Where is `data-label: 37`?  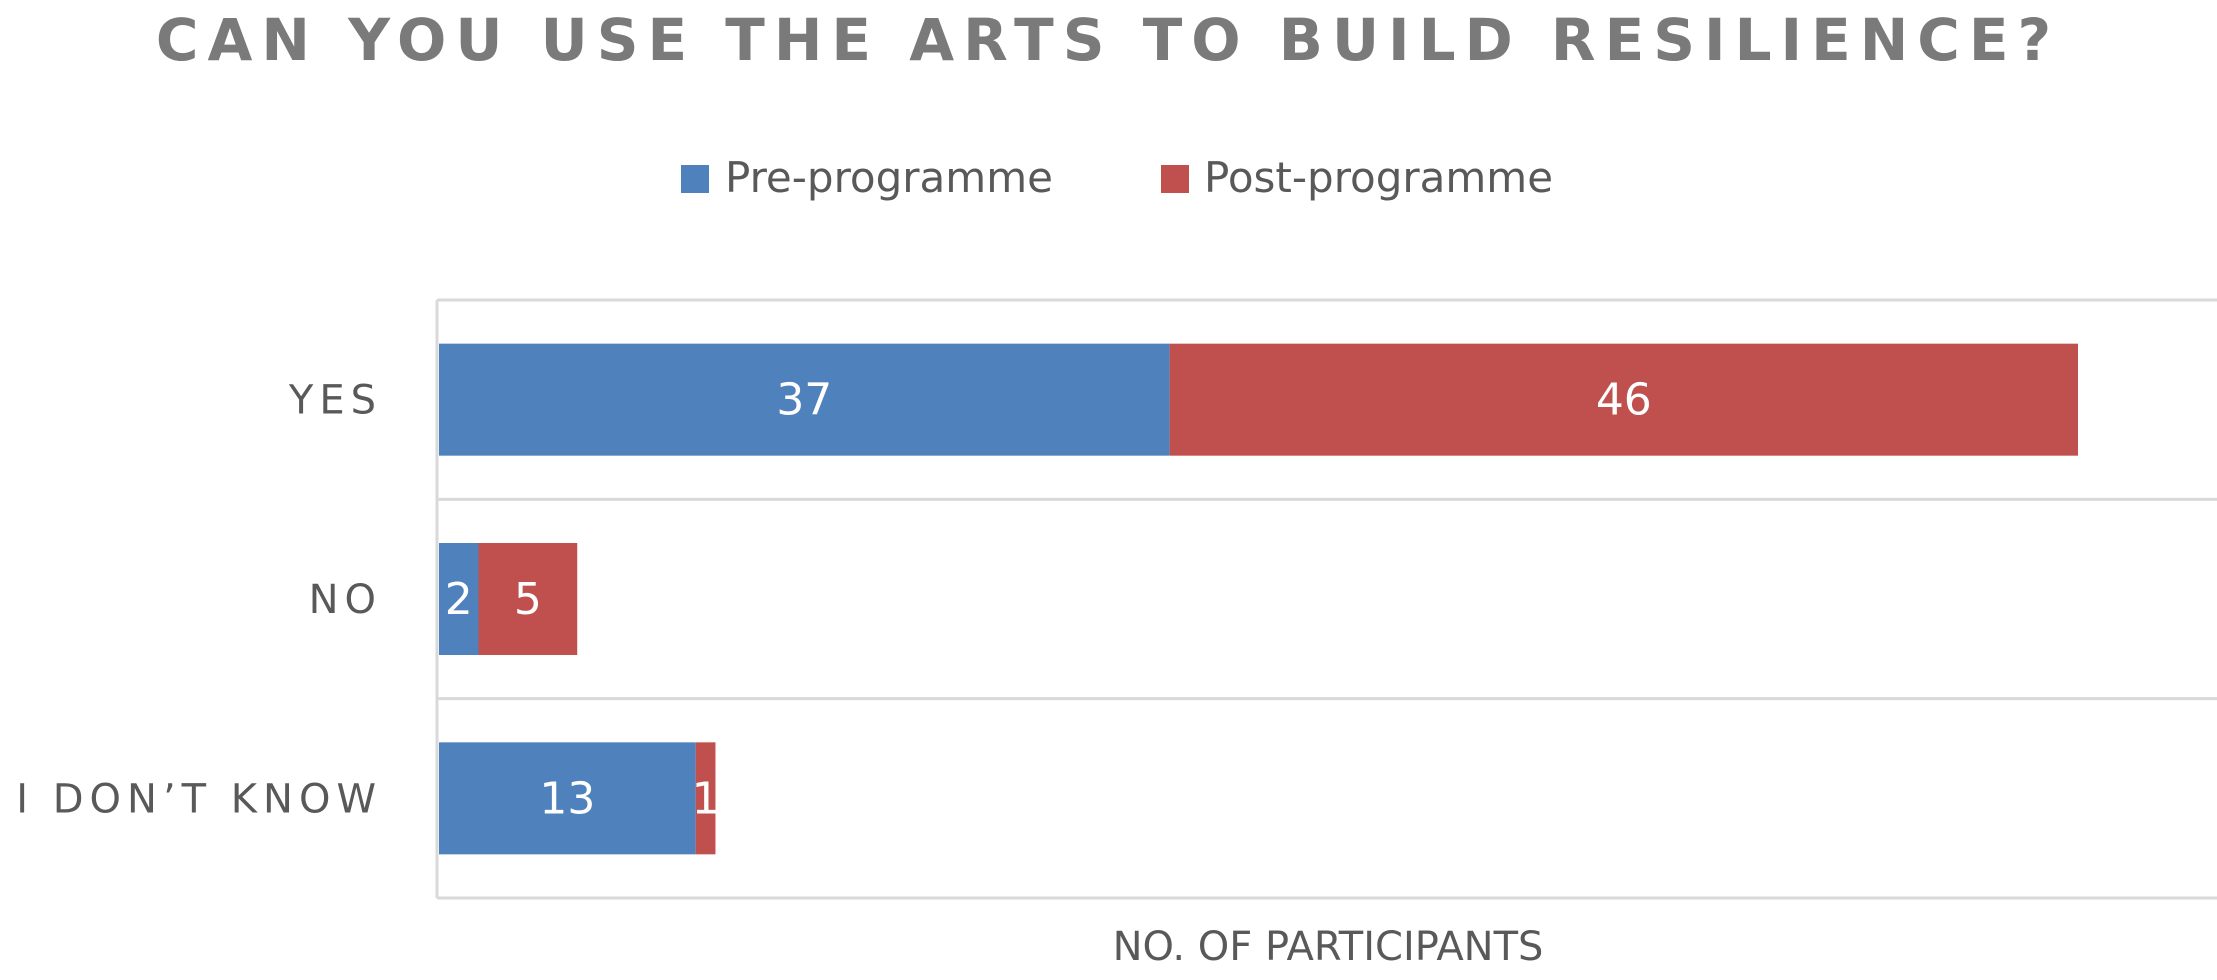 data-label: 37 is located at coordinates (804, 400).